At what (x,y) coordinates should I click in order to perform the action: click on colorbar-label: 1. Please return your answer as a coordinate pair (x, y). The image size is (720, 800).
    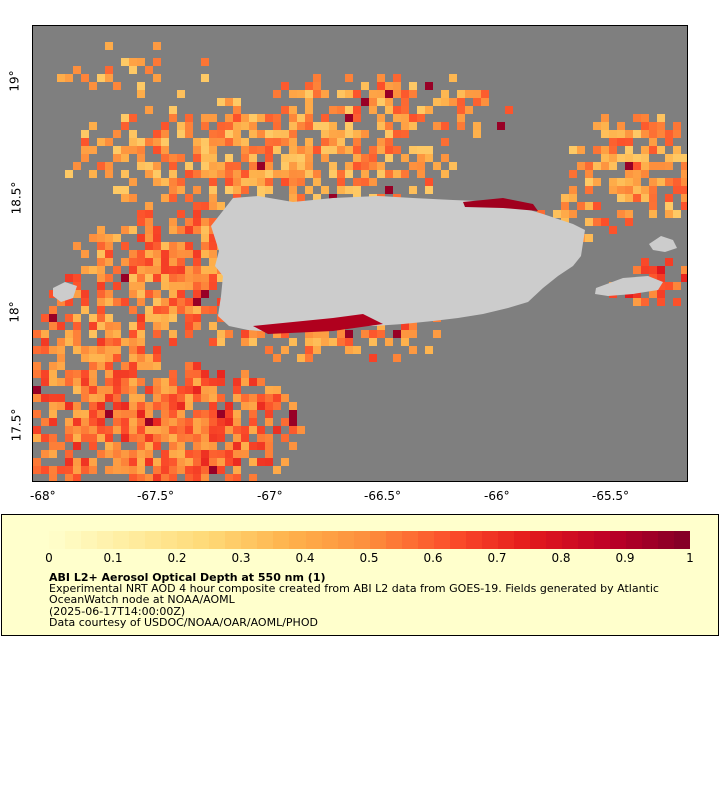
    Looking at the image, I should click on (690, 558).